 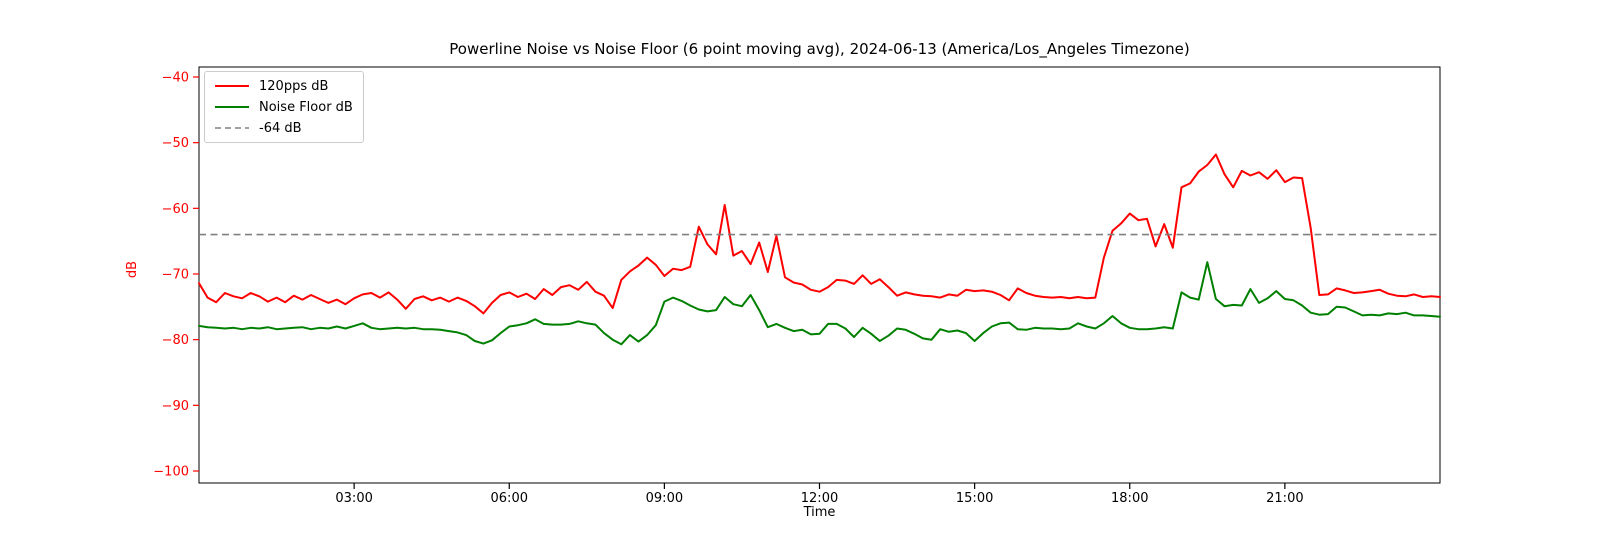 What do you see at coordinates (232, 128) in the screenshot?
I see `legend-line-sample-dashed-gray` at bounding box center [232, 128].